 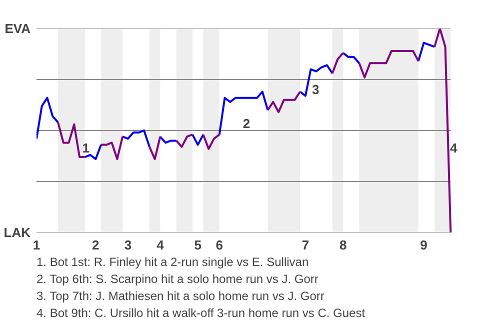 I want to click on text: 4. Bot 9th: C. Ursillo hit a walk-off 3-run home run vs C. Guest, so click(x=201, y=313).